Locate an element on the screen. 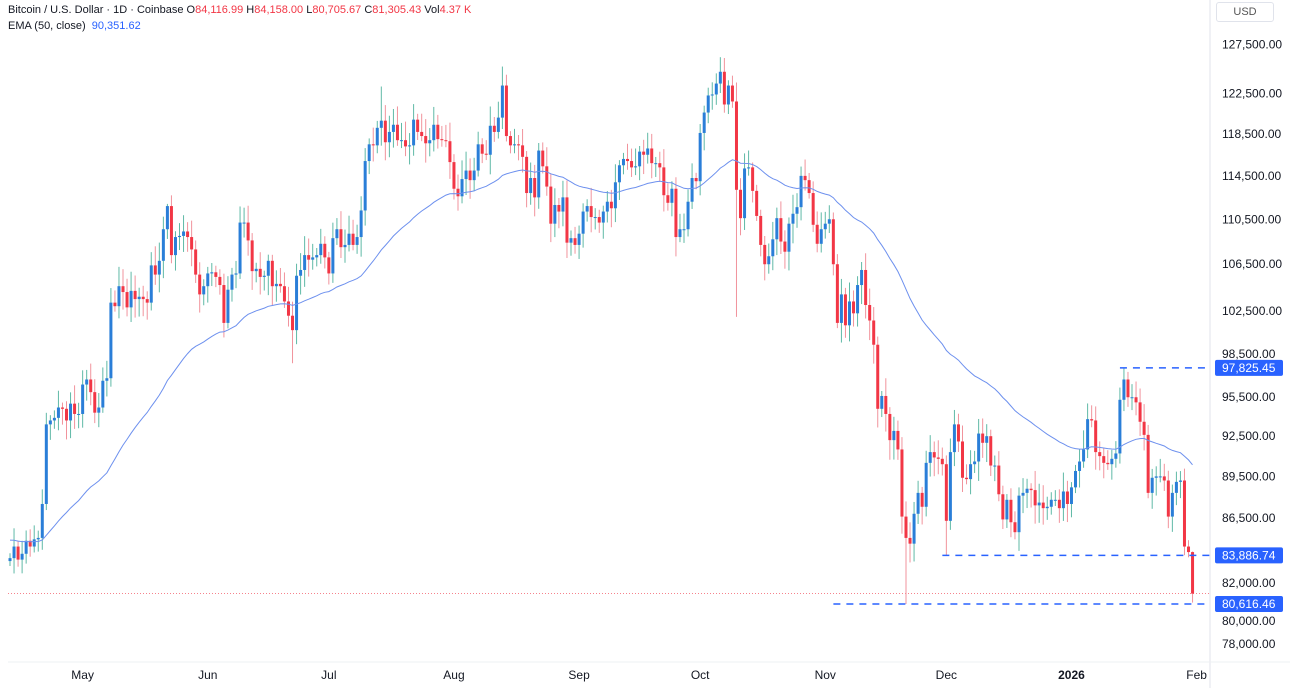 The width and height of the screenshot is (1300, 700). high-value: 84,158.00 is located at coordinates (279, 10).